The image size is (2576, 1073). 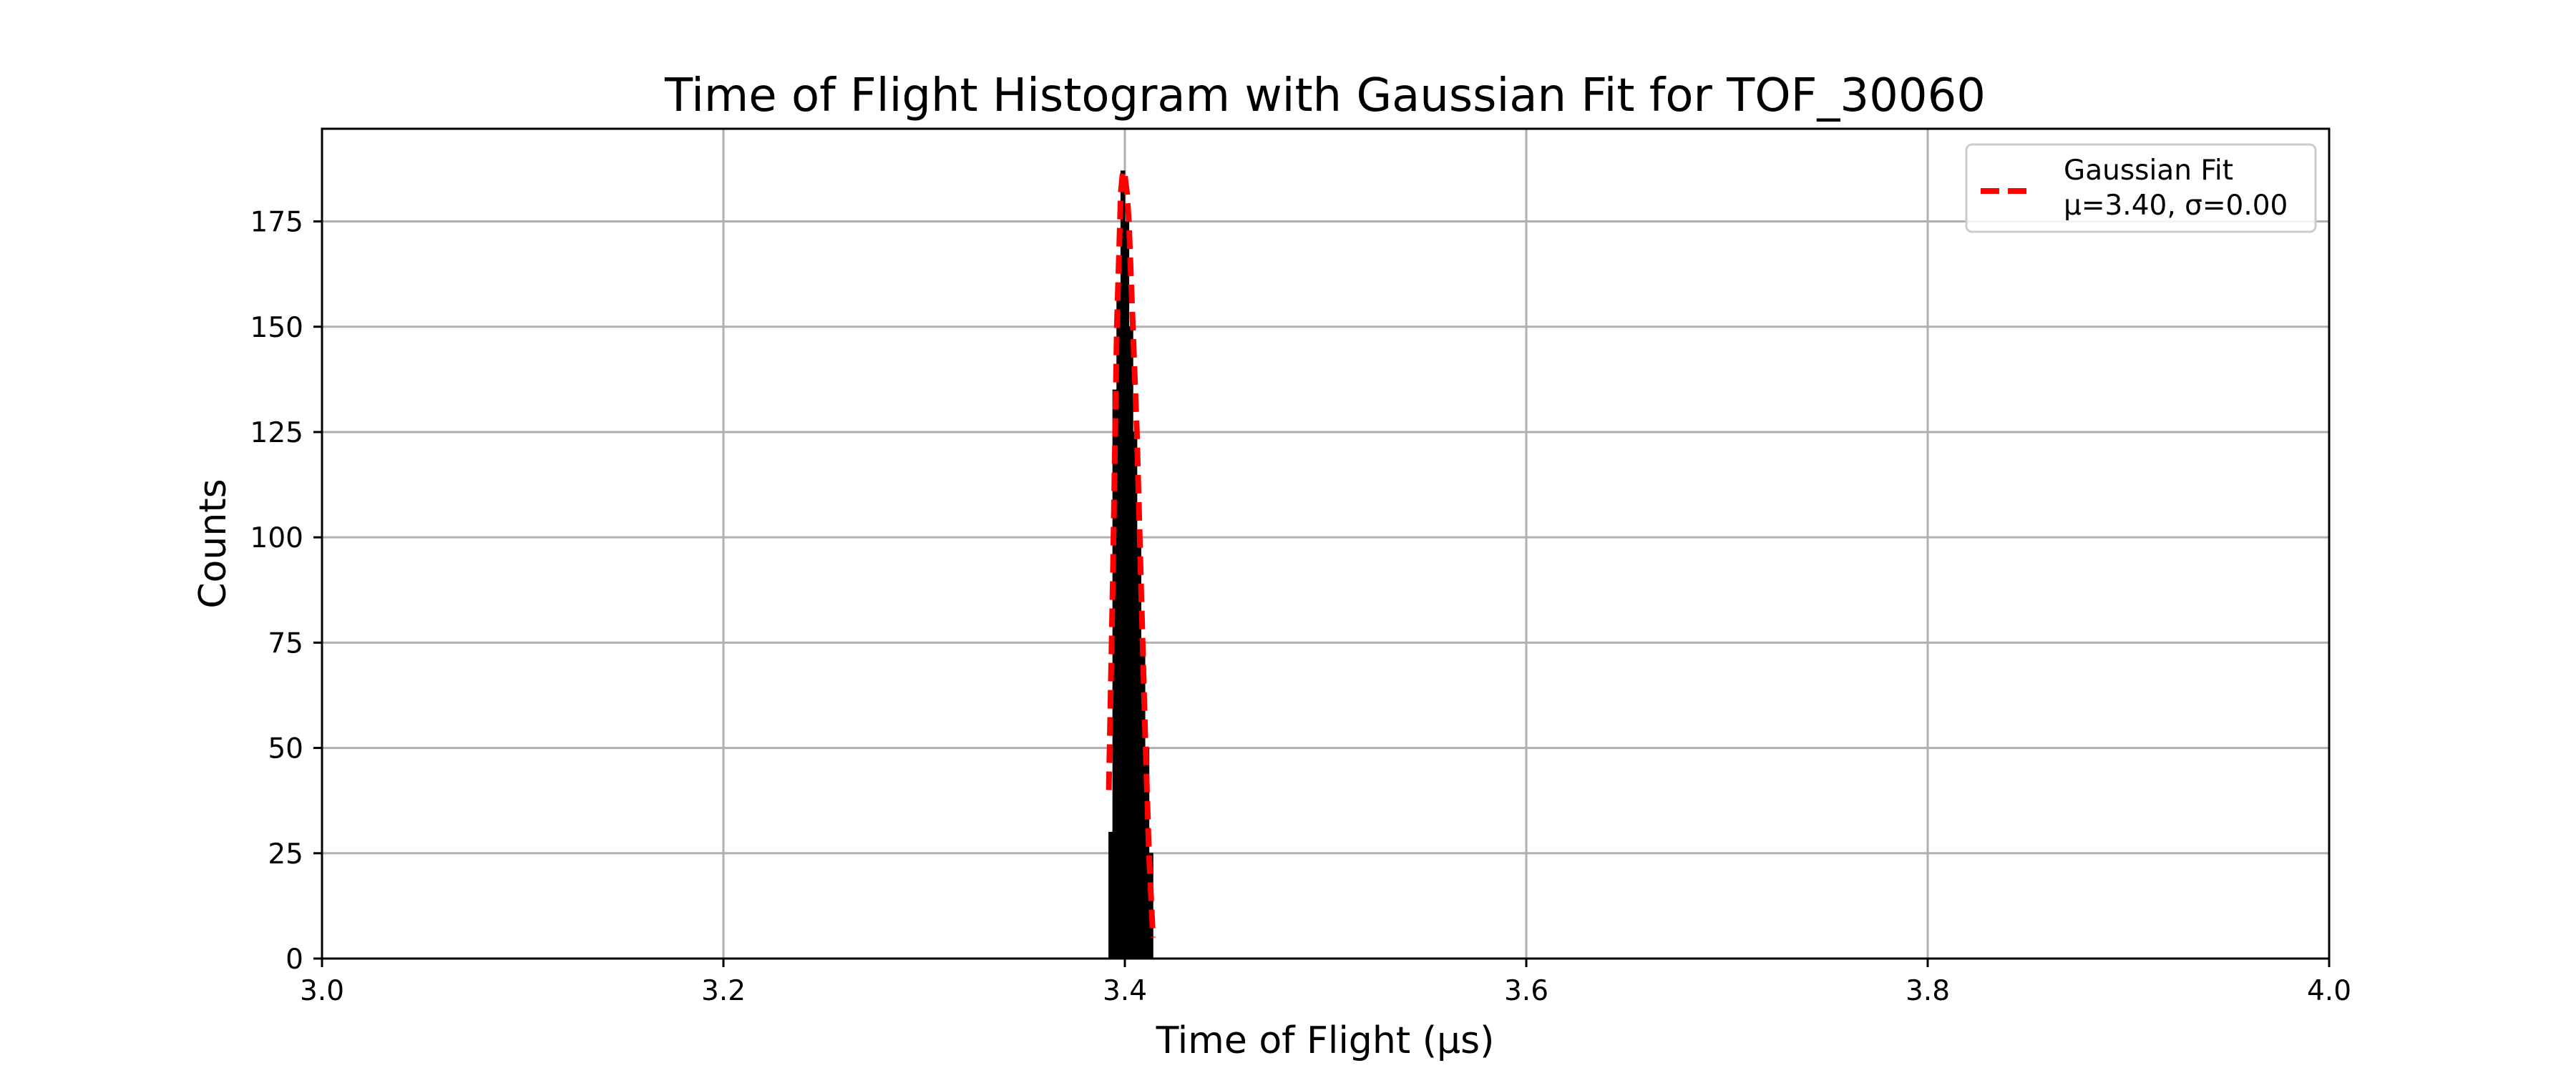 I want to click on x-tick-label: 3.4, so click(x=1125, y=991).